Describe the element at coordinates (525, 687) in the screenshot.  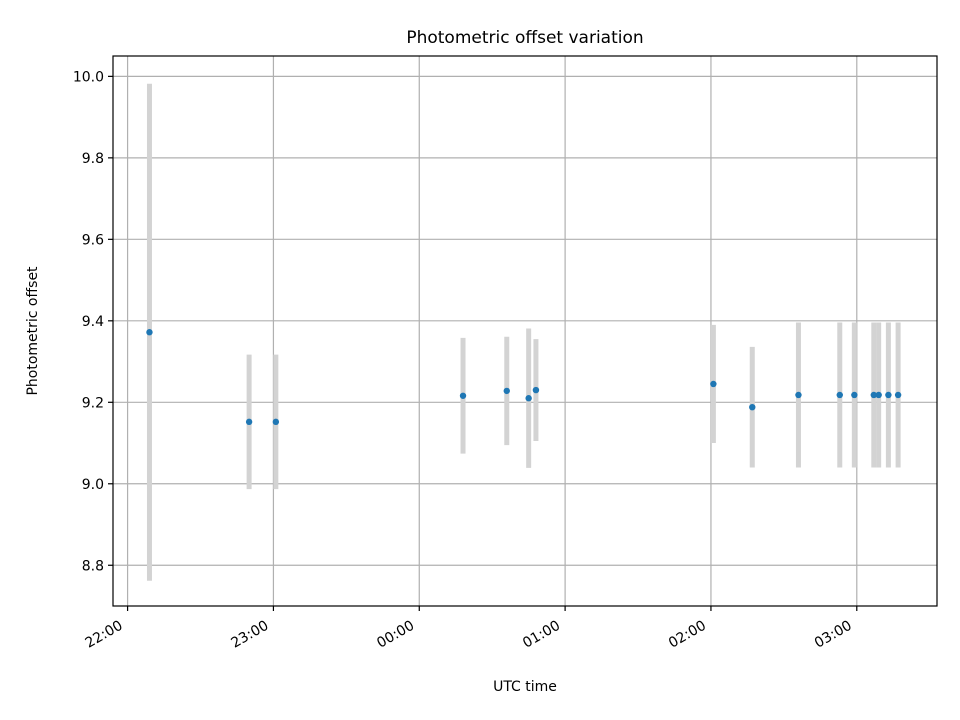
I see `x-axis-label: UTC time` at that location.